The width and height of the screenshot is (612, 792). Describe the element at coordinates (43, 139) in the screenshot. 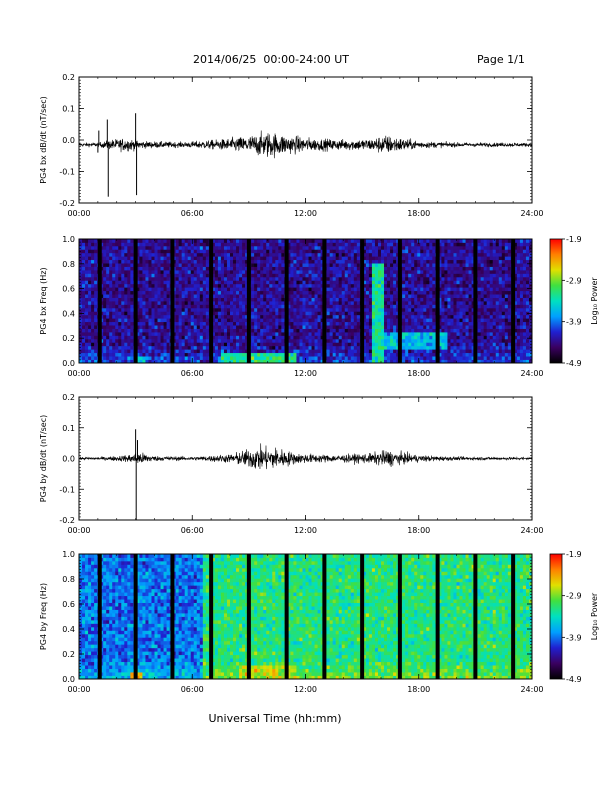

I see `bx-dbdt-ylabel: PG4 bx dB/dt (nT/sec)` at that location.